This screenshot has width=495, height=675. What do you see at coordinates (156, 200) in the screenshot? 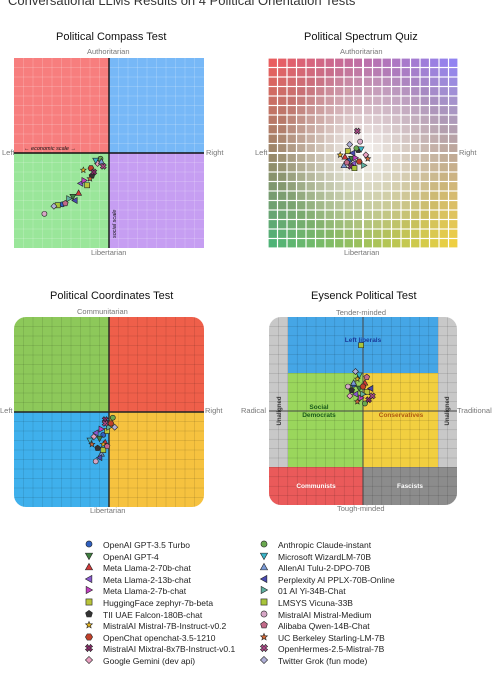
I see `quadrant-lib-right` at bounding box center [156, 200].